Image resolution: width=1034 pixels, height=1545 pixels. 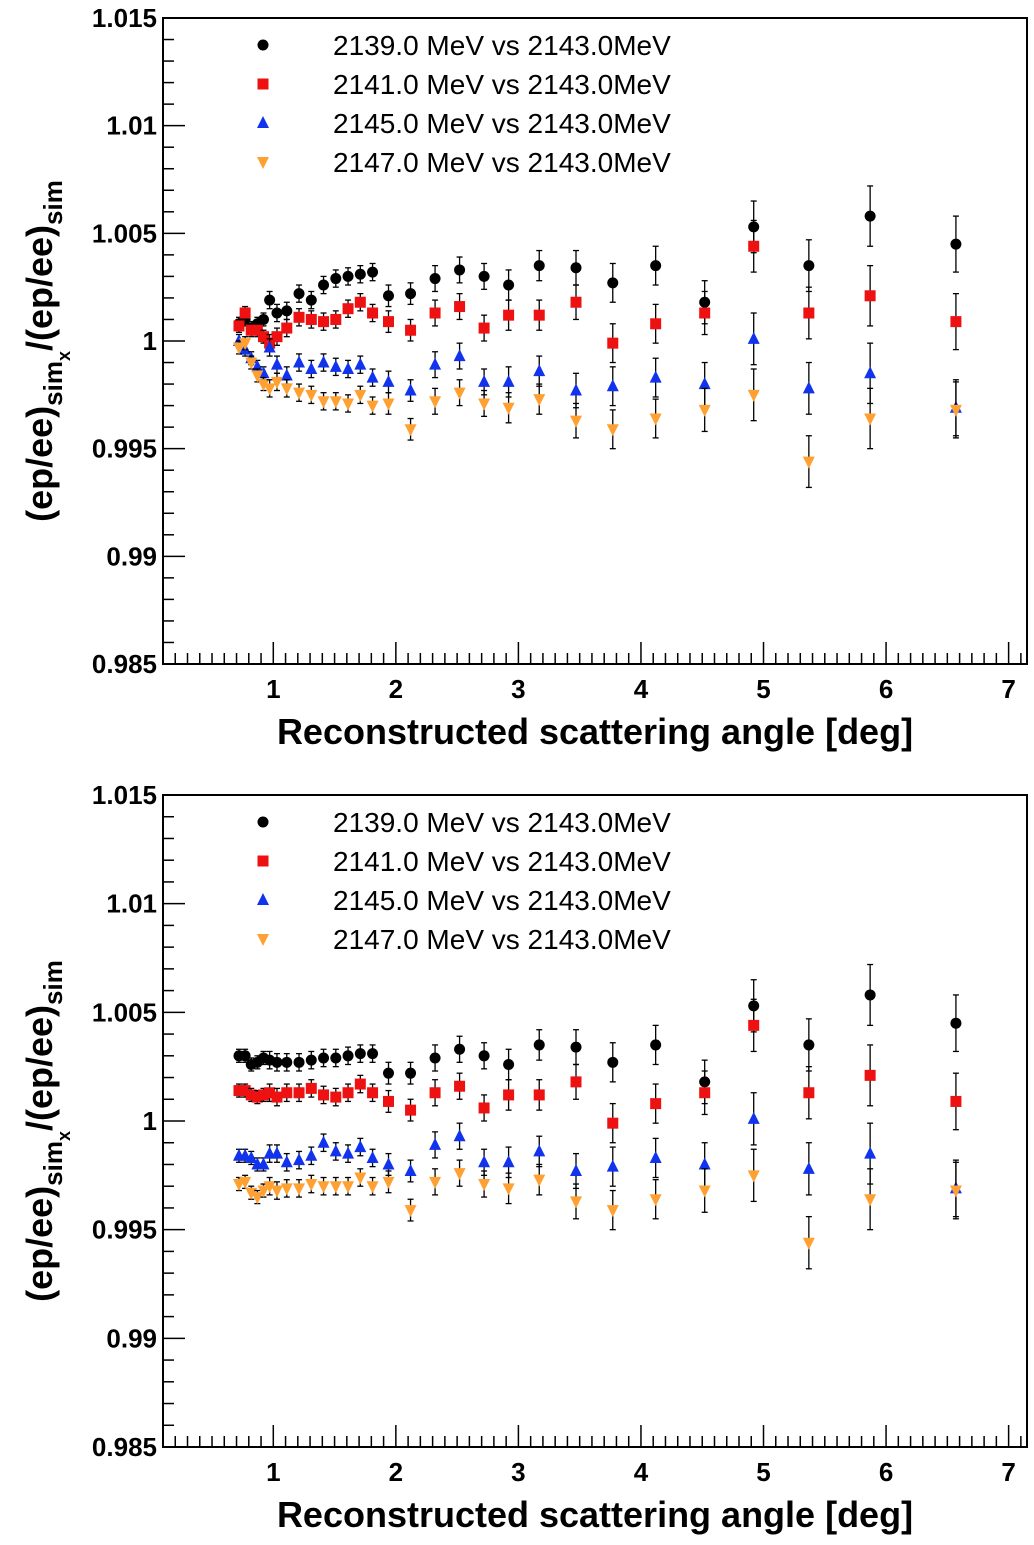 I want to click on y-tick-label: 0.995, so click(x=124, y=1230).